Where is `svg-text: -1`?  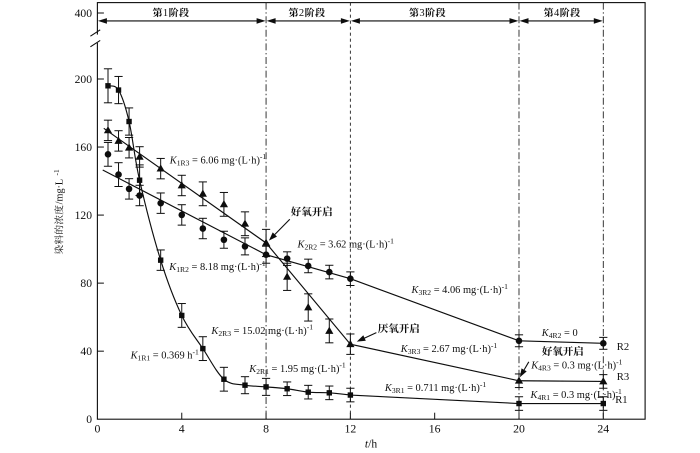 svg-text: -1 is located at coordinates (56, 172).